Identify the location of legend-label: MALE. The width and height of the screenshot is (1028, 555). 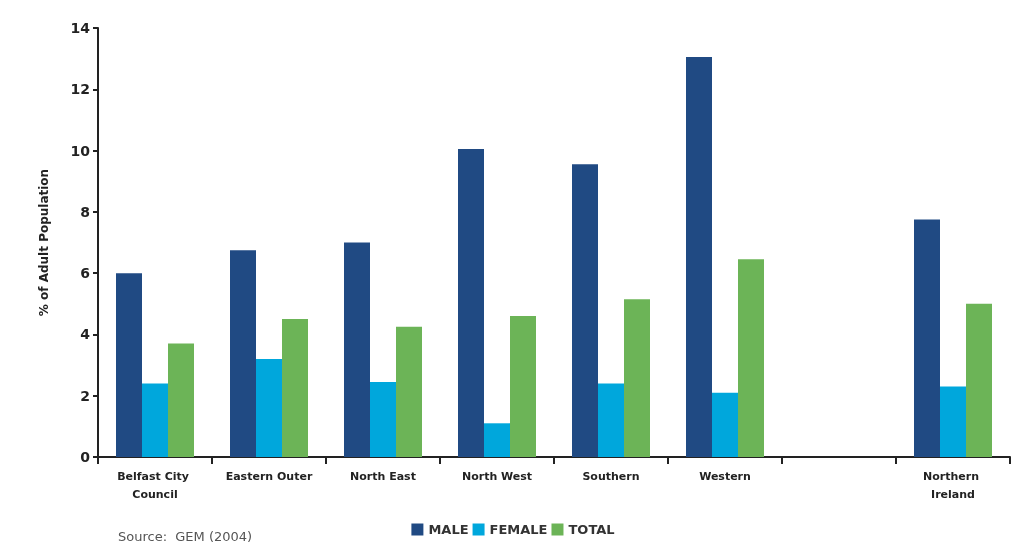
(448, 529).